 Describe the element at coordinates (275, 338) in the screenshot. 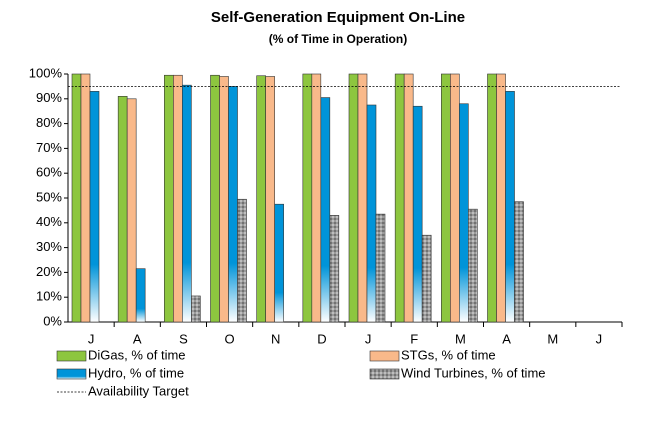

I see `x-tick-label: N` at that location.